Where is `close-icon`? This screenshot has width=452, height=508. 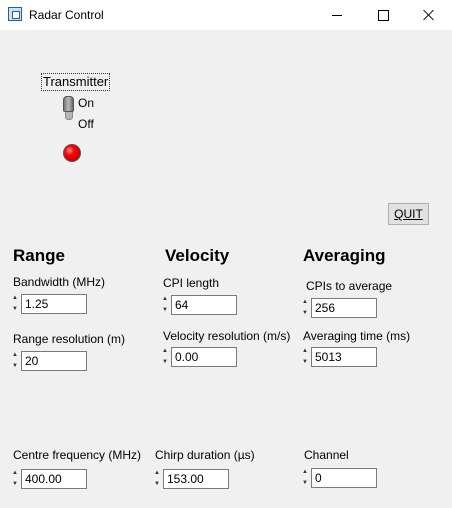 close-icon is located at coordinates (429, 15).